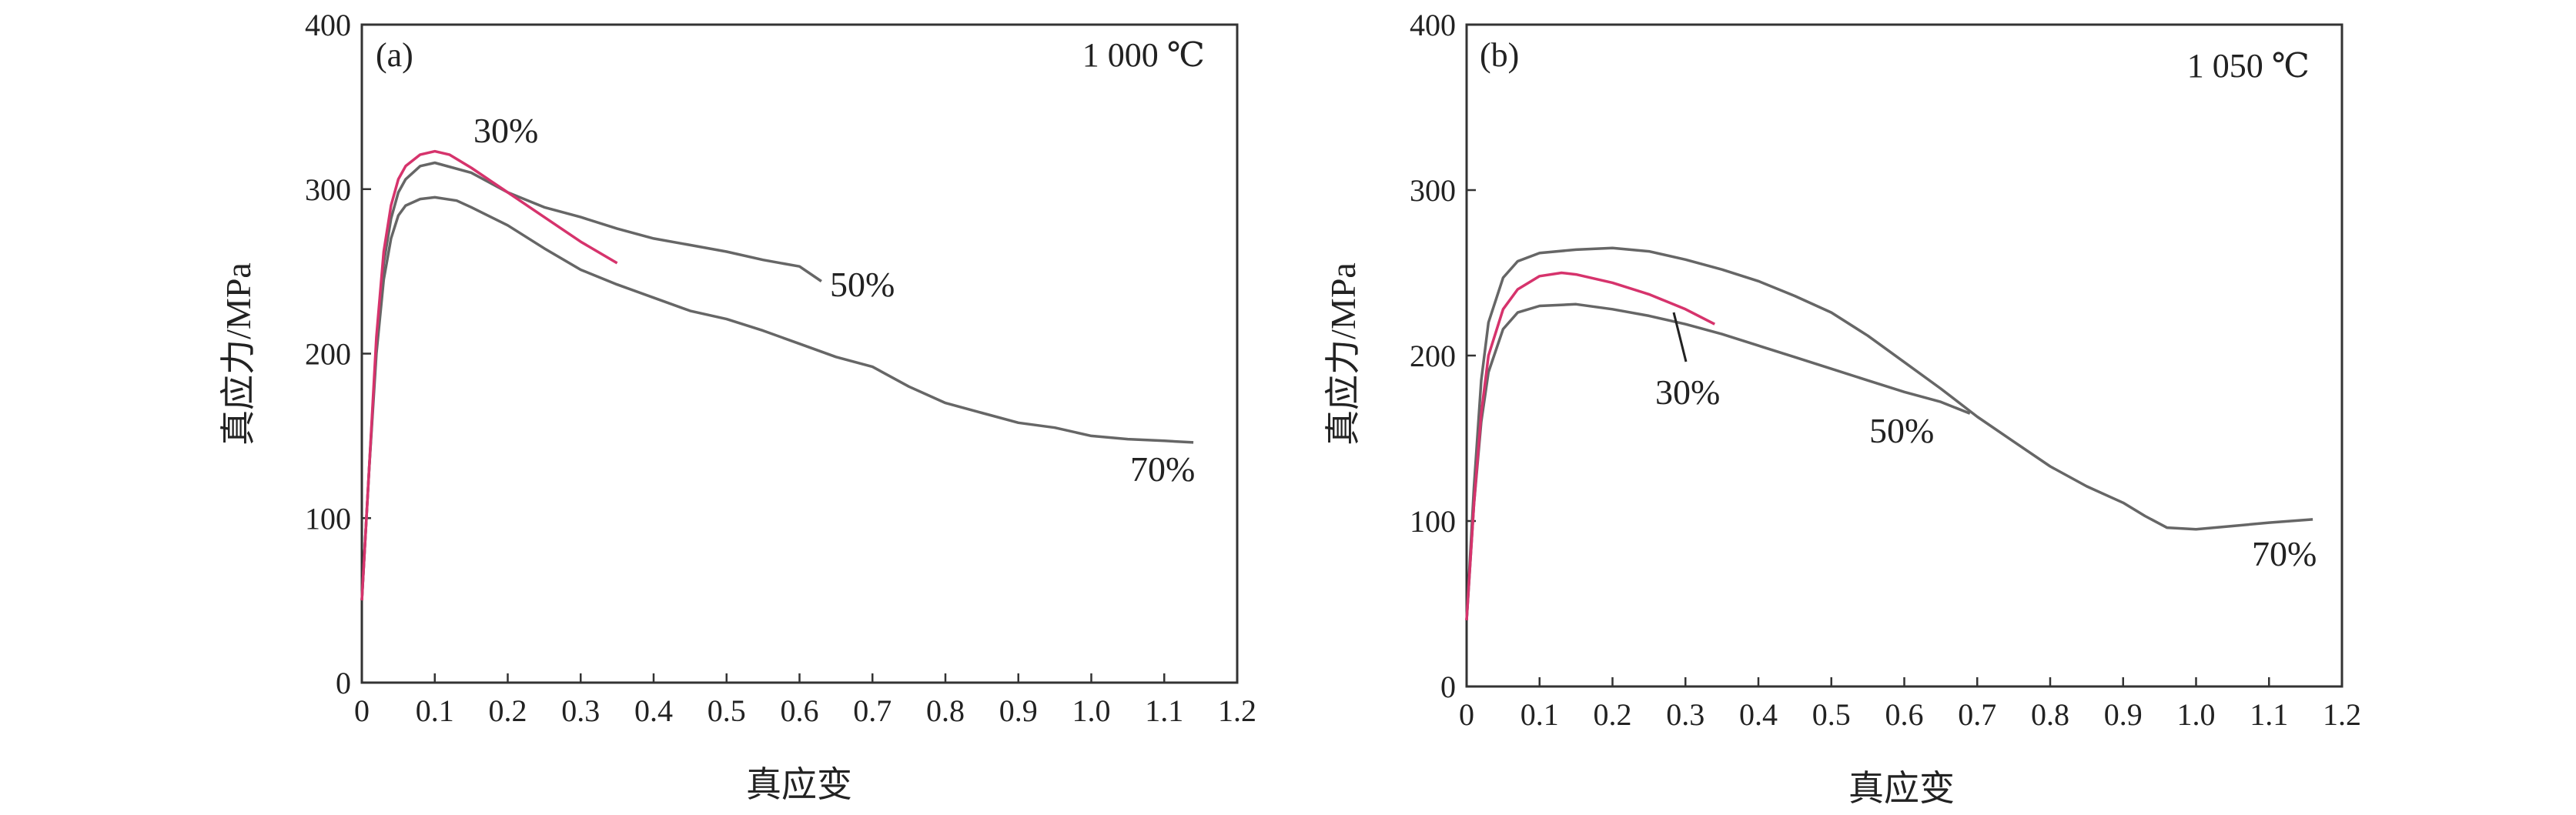 The image size is (2576, 815). Describe the element at coordinates (1680, 337) in the screenshot. I see `series-label-30-leader` at that location.